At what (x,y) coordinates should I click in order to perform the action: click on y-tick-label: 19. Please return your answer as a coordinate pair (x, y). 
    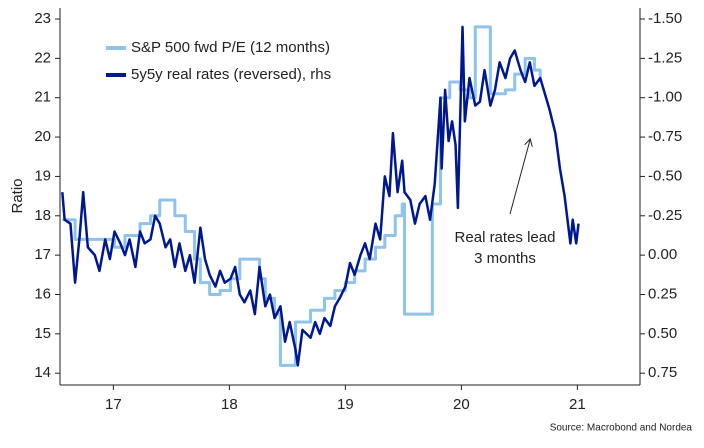
    Looking at the image, I should click on (42, 175).